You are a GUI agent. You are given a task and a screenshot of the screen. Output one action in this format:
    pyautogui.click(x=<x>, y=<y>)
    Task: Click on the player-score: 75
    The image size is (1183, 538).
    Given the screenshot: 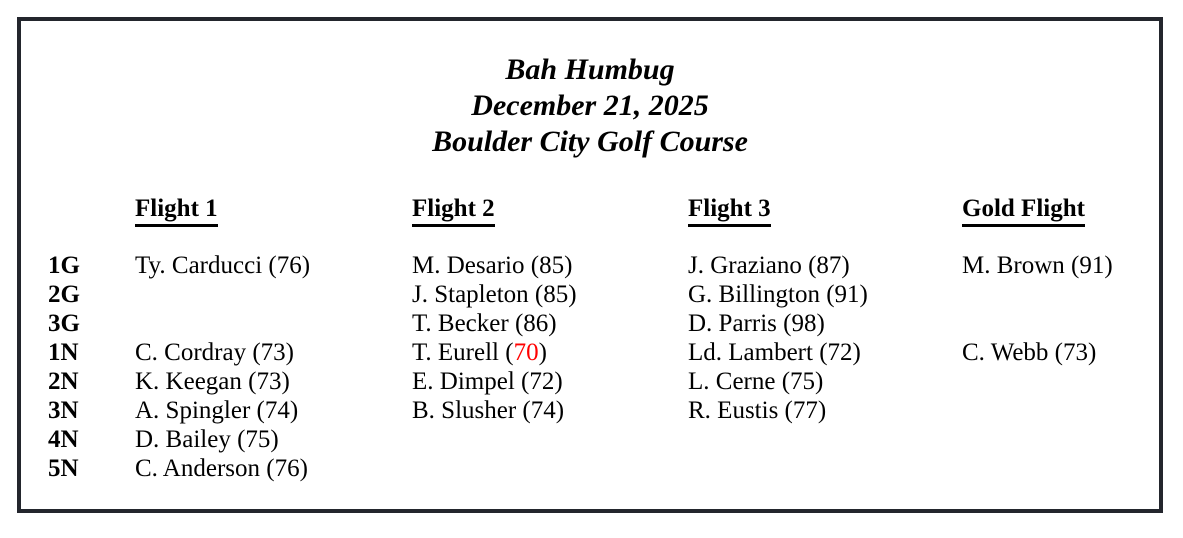 What is the action you would take?
    pyautogui.click(x=258, y=439)
    